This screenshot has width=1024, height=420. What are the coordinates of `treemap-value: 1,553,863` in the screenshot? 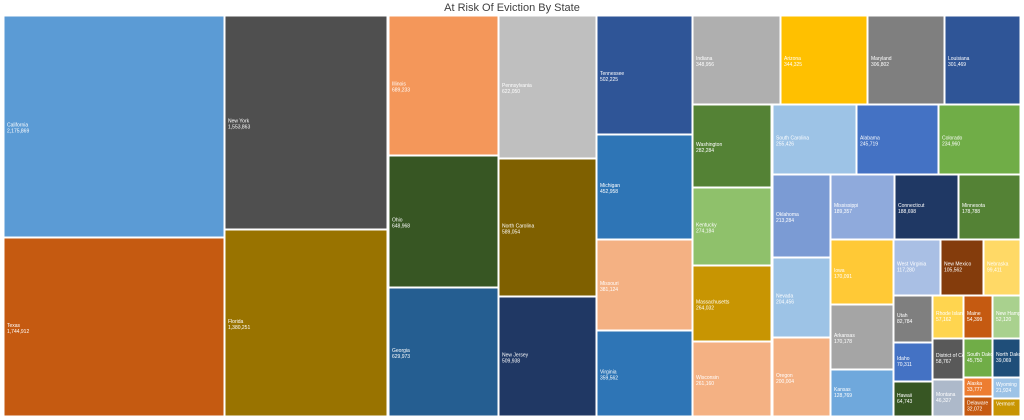 It's located at (239, 128).